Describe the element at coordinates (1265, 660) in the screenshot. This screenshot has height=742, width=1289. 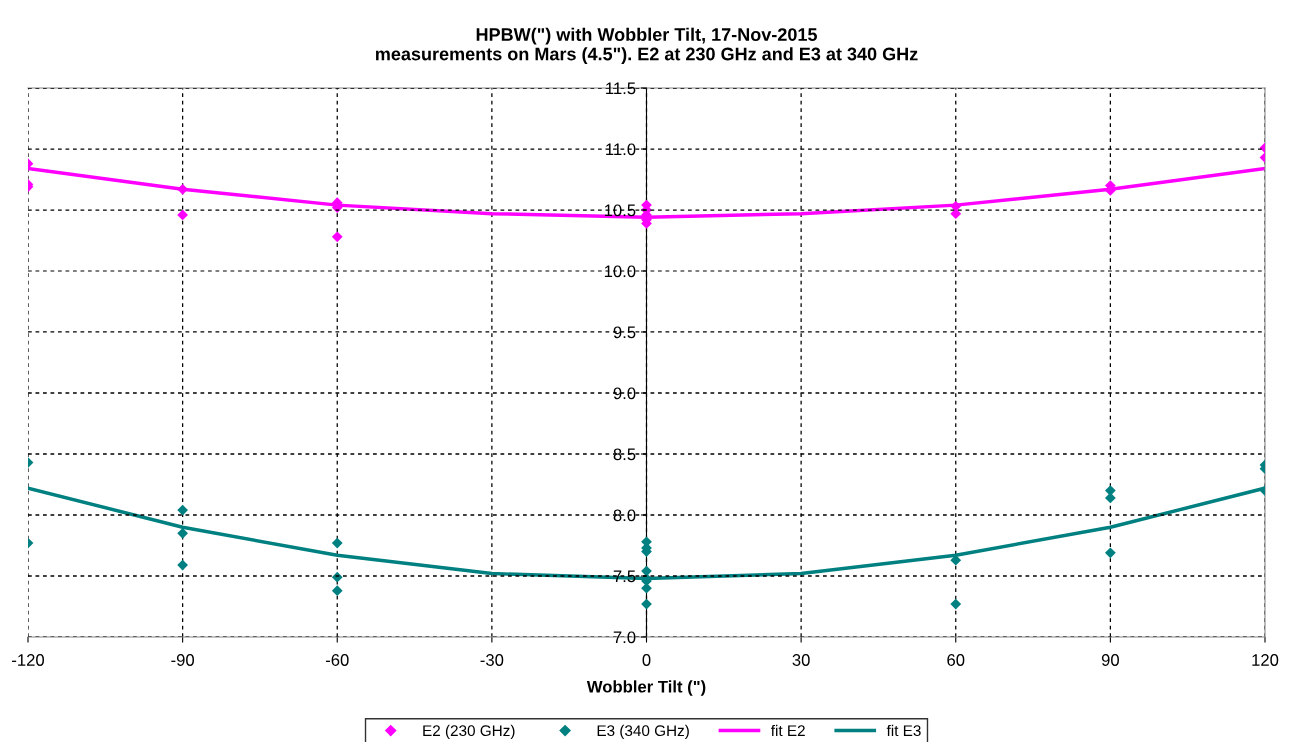
I see `x-tick-label: 120` at that location.